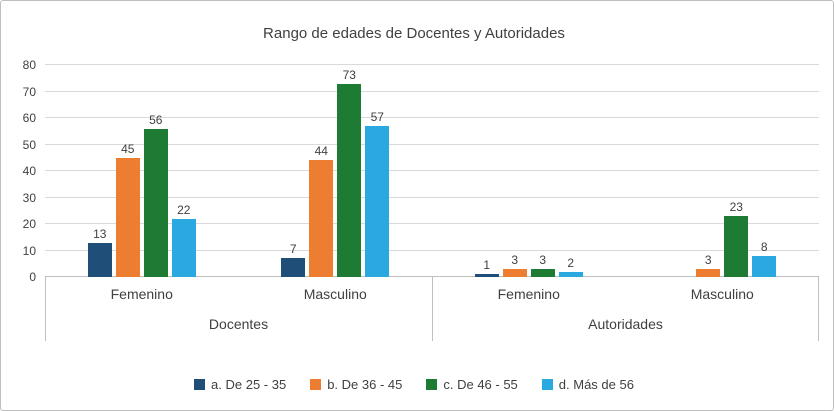 Image resolution: width=834 pixels, height=411 pixels. What do you see at coordinates (184, 209) in the screenshot?
I see `bar-value-label: 22` at bounding box center [184, 209].